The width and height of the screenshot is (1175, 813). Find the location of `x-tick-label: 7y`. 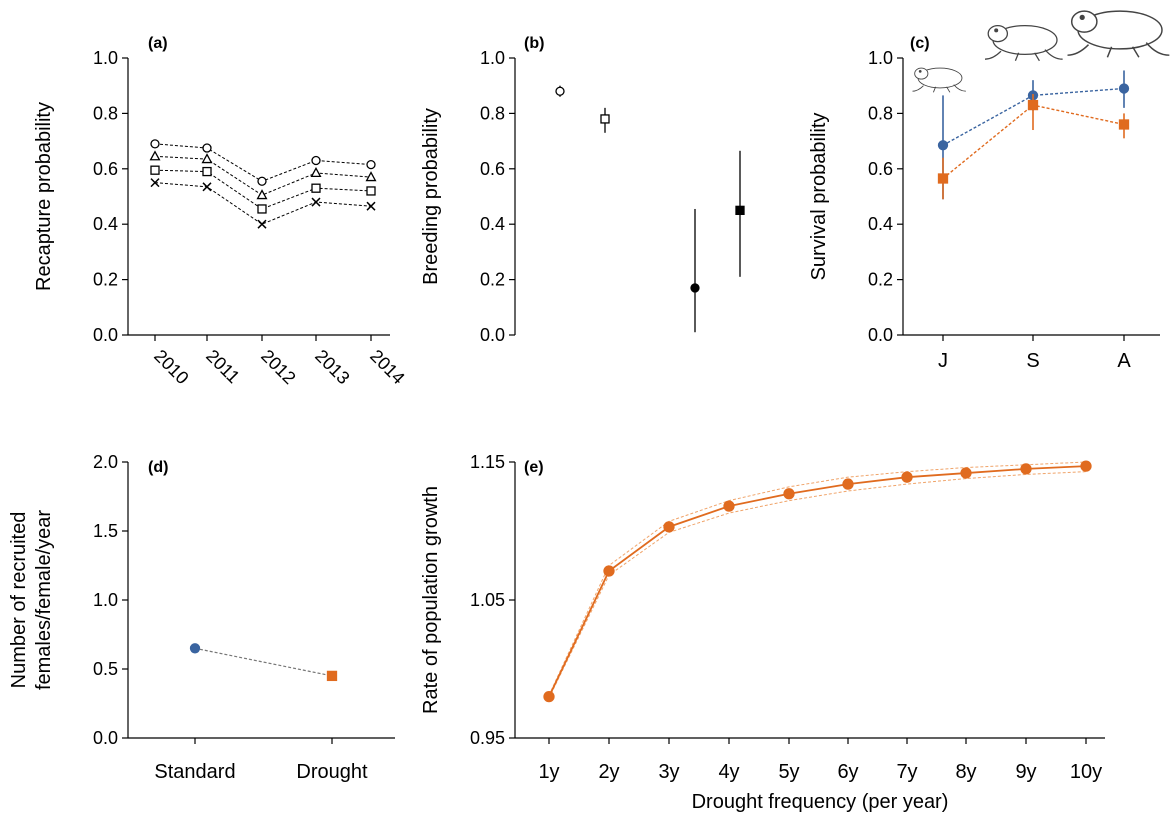

x-tick-label: 7y is located at coordinates (906, 772).